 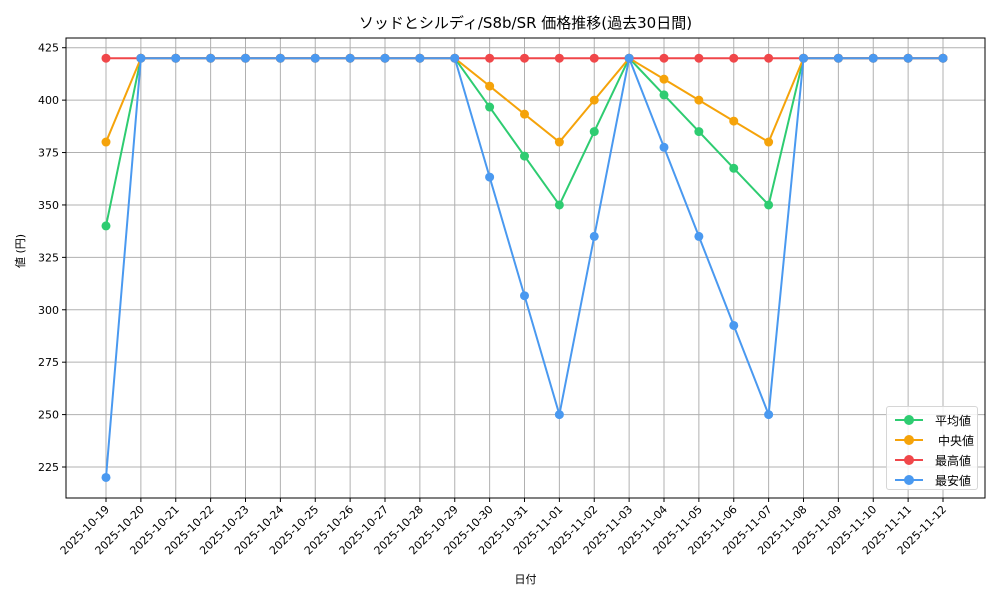 What do you see at coordinates (932, 460) in the screenshot?
I see `legend-item-max: 最高値` at bounding box center [932, 460].